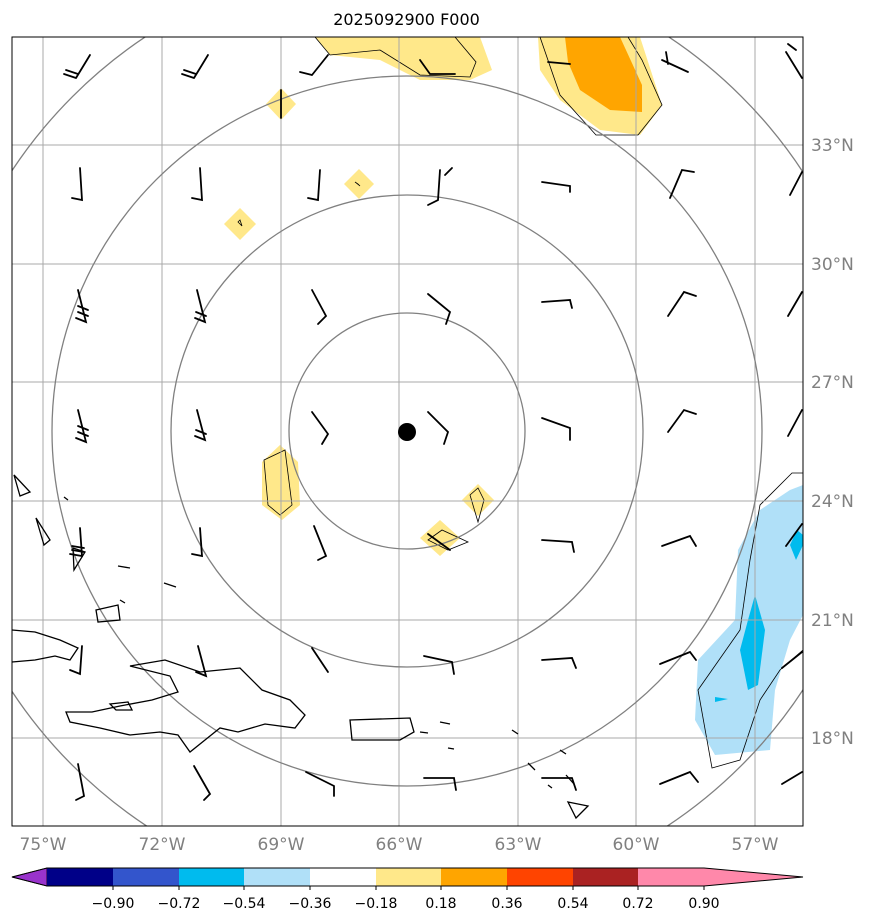 The height and width of the screenshot is (924, 873). Describe the element at coordinates (376, 904) in the screenshot. I see `colorbar-tick-label: −0.18` at that location.